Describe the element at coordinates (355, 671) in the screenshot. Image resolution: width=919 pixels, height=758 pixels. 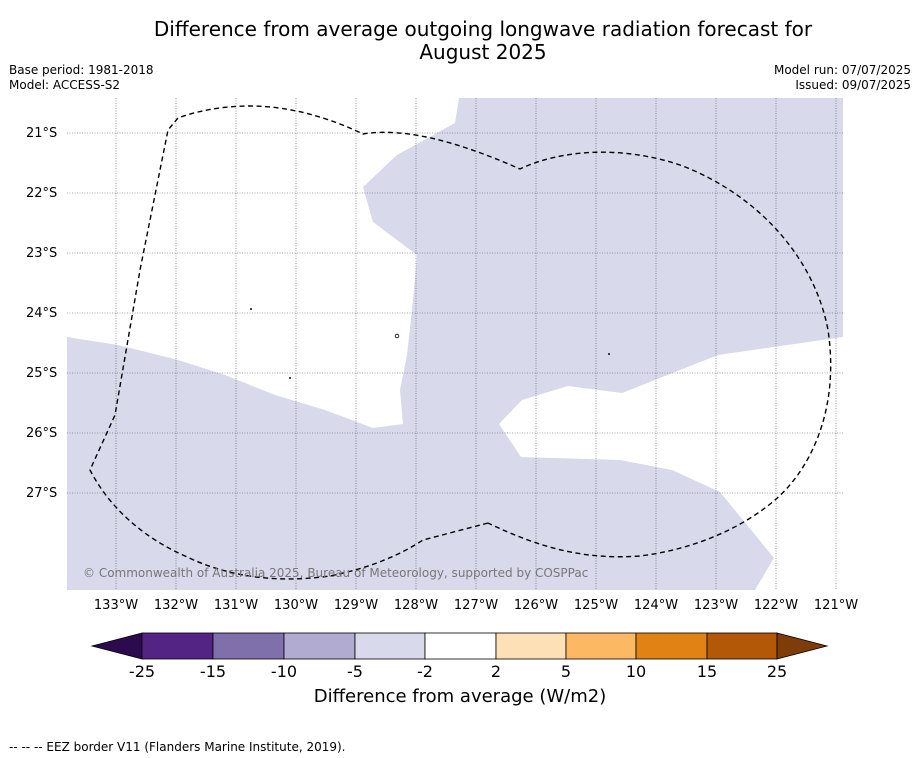
I see `colorbar-tick-label: -5` at that location.